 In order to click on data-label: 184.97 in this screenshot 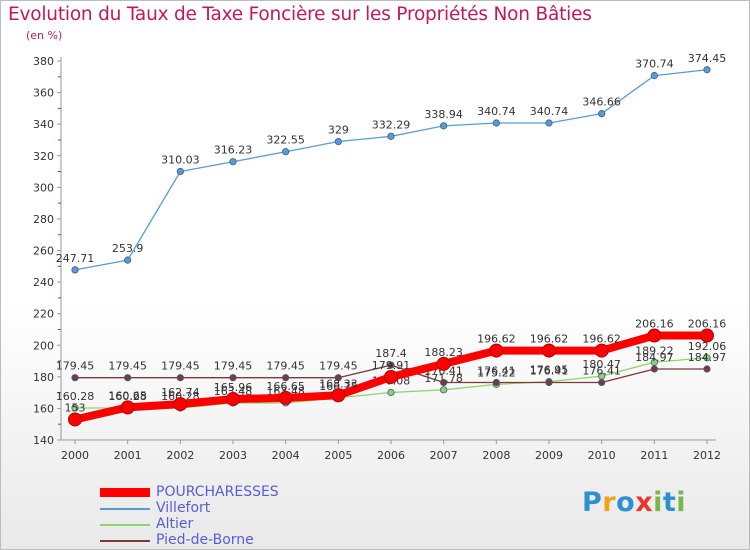, I will do `click(707, 357)`.